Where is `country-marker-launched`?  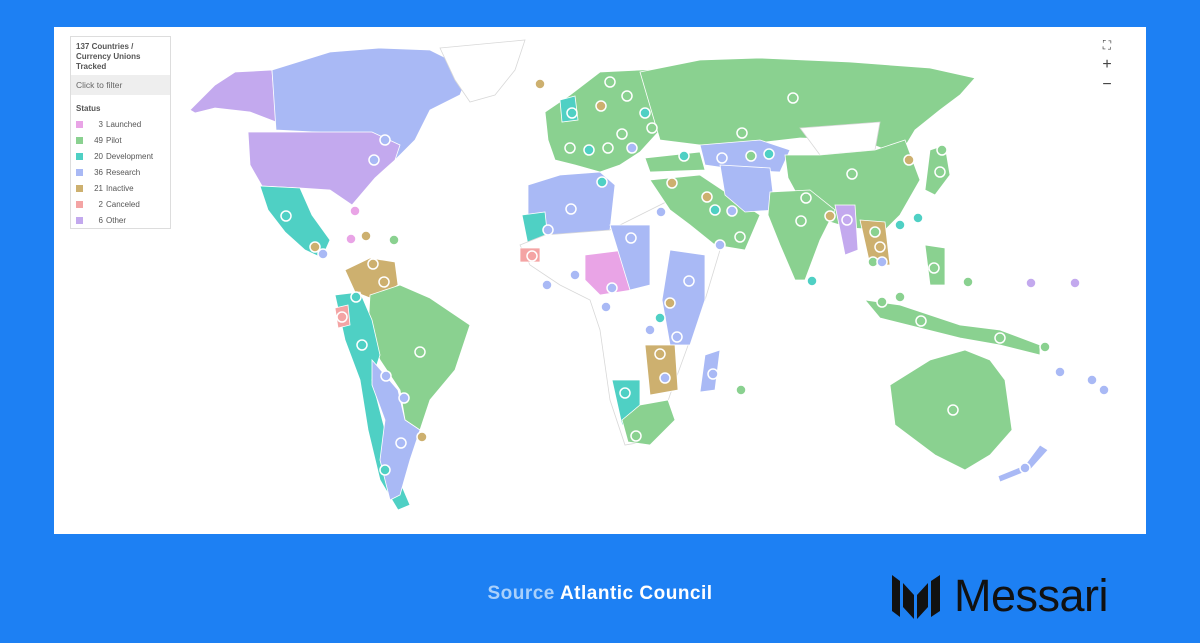
country-marker-launched is located at coordinates (351, 239).